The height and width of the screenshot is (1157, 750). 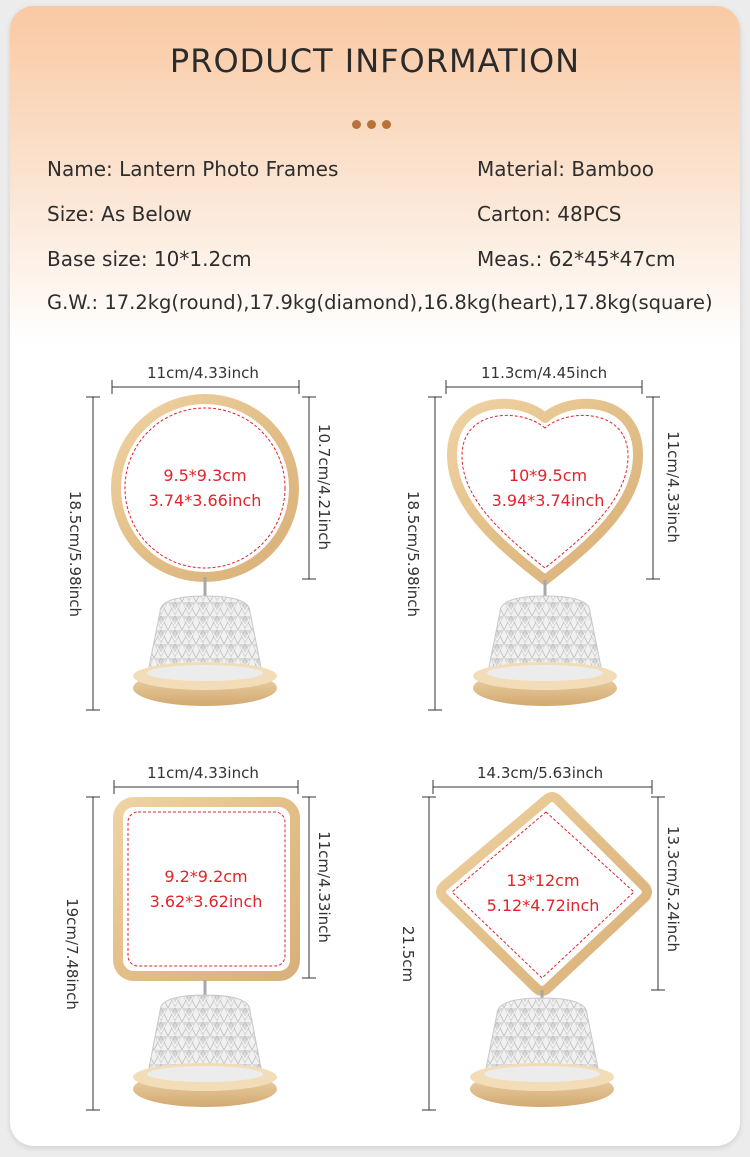 I want to click on heart-photo-cm: 10*9.5cm, so click(x=548, y=475).